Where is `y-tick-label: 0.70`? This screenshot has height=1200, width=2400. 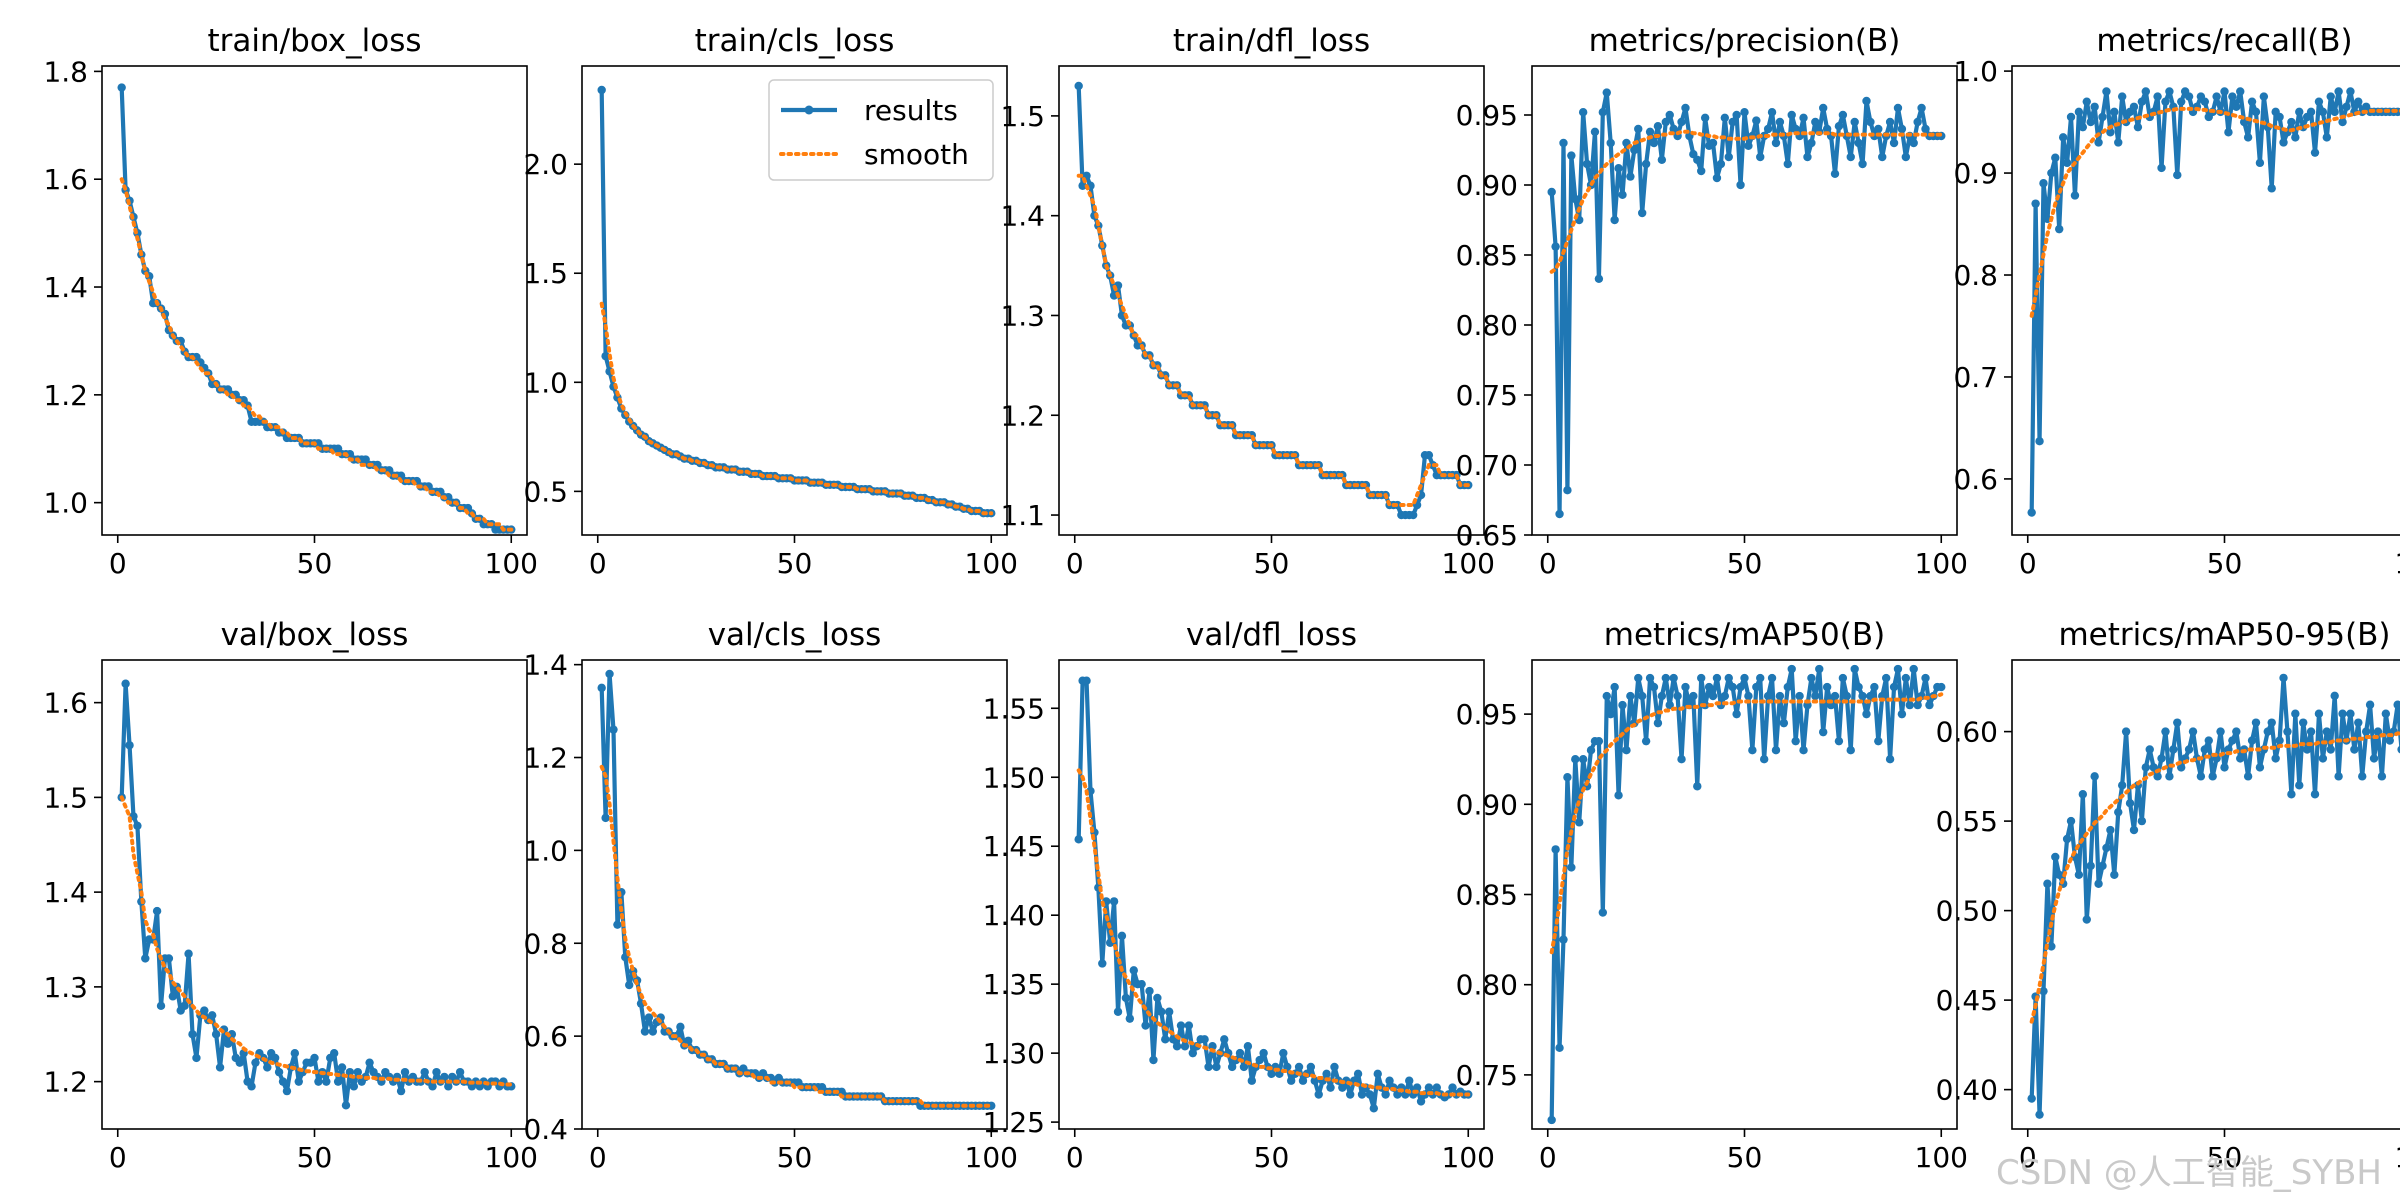 y-tick-label: 0.70 is located at coordinates (1487, 465).